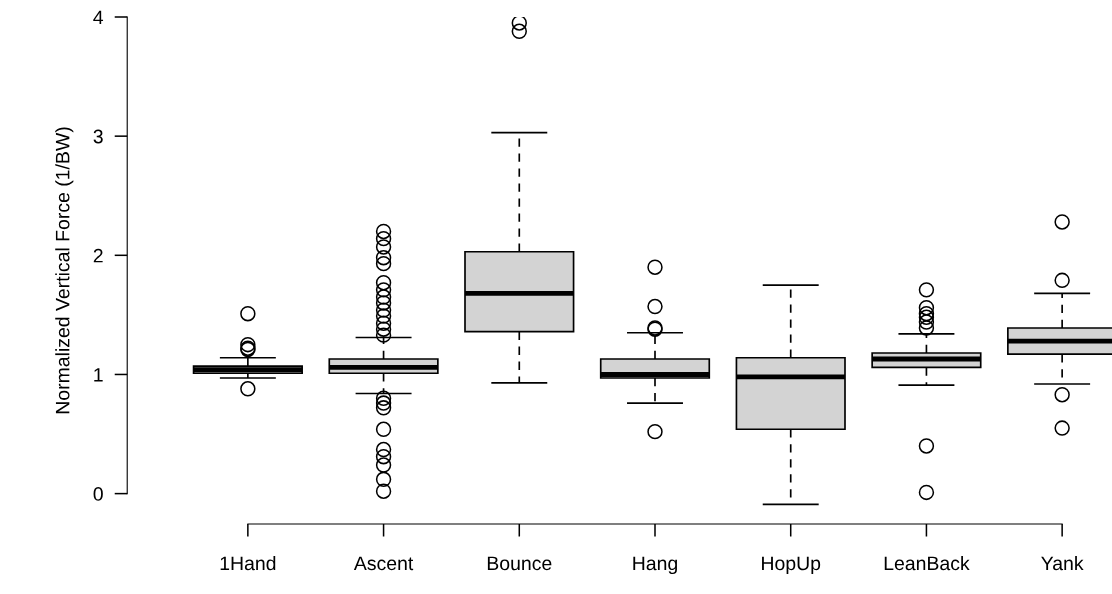  I want to click on x-tick-label: Hang, so click(655, 565).